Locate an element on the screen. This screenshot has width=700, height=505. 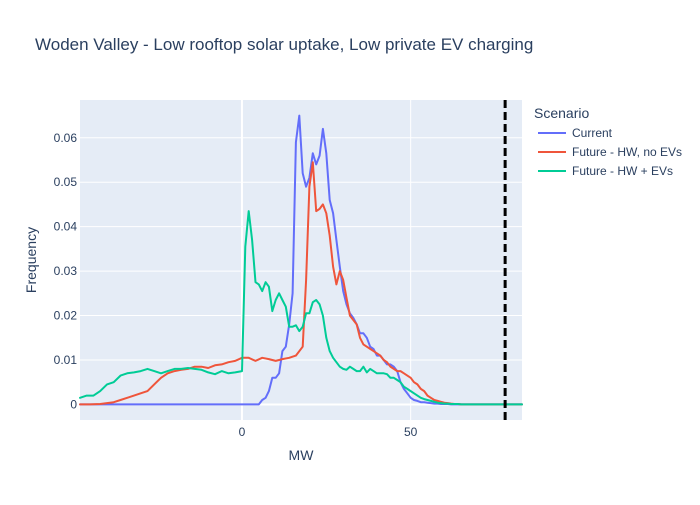
legend-title: Scenario is located at coordinates (561, 113).